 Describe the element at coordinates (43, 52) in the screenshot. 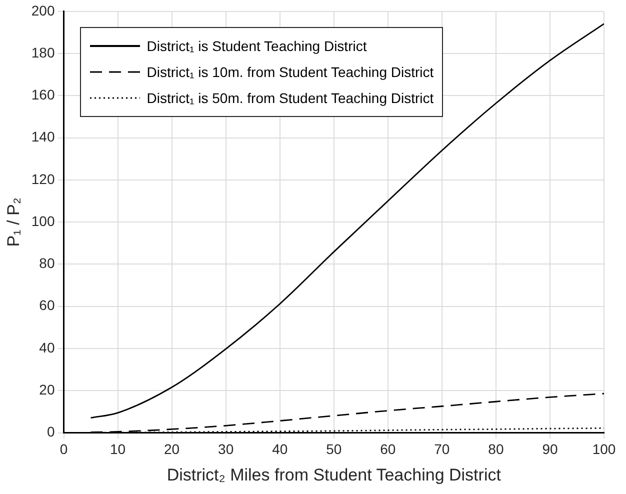

I see `y-tick-label: 180` at that location.